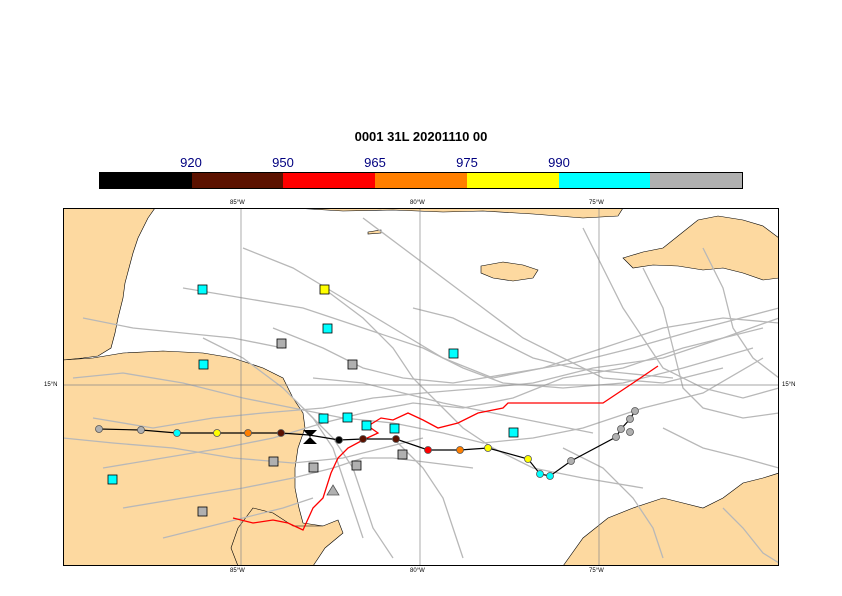 The image size is (842, 596). What do you see at coordinates (559, 162) in the screenshot?
I see `colorbar-label-990: 990` at bounding box center [559, 162].